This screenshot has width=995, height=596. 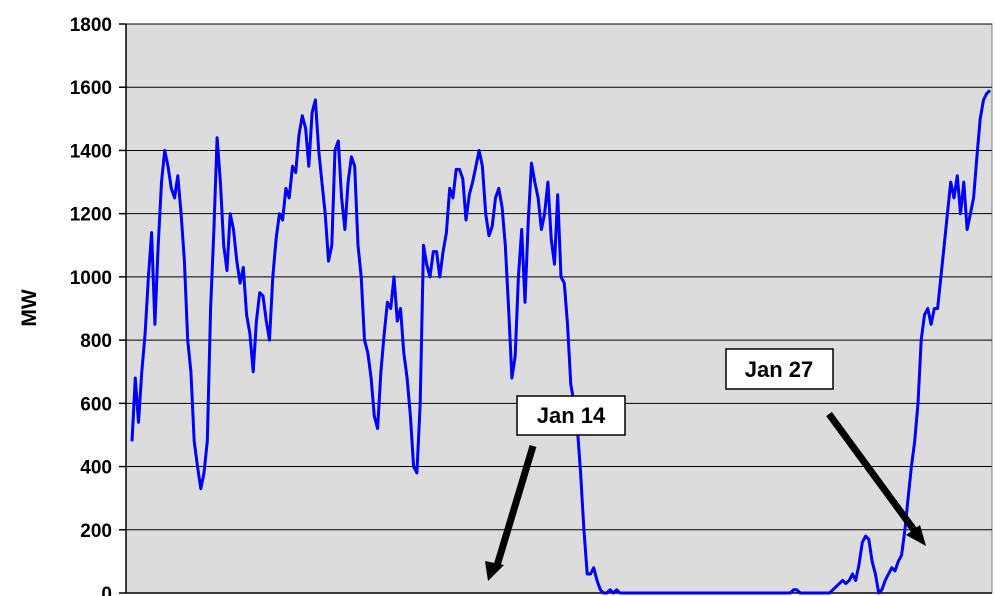 I want to click on y-tick-label: 1600, so click(x=91, y=88).